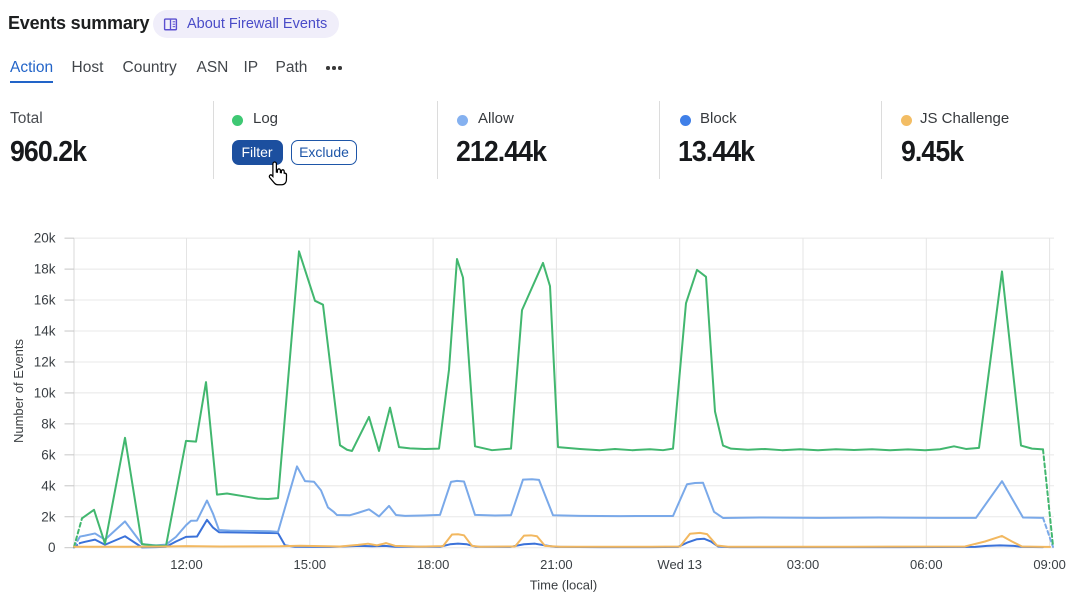 The height and width of the screenshot is (598, 1068). What do you see at coordinates (433, 564) in the screenshot?
I see `svg-text: 18:00` at bounding box center [433, 564].